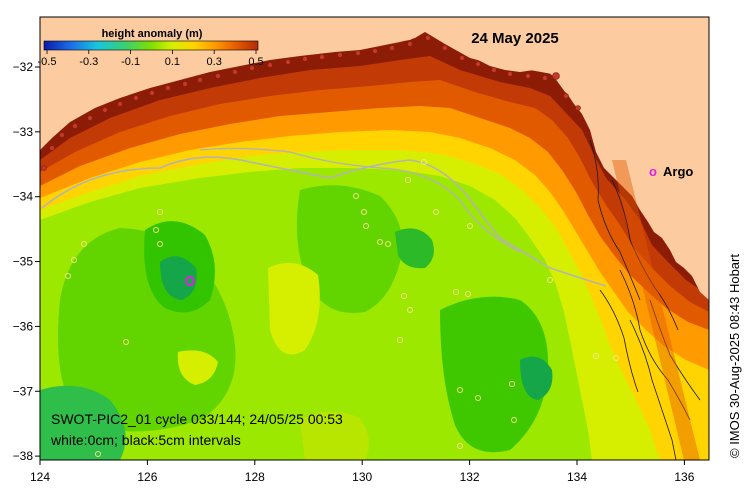  What do you see at coordinates (214, 62) in the screenshot?
I see `colorbar-tick-label: 0.3` at bounding box center [214, 62].